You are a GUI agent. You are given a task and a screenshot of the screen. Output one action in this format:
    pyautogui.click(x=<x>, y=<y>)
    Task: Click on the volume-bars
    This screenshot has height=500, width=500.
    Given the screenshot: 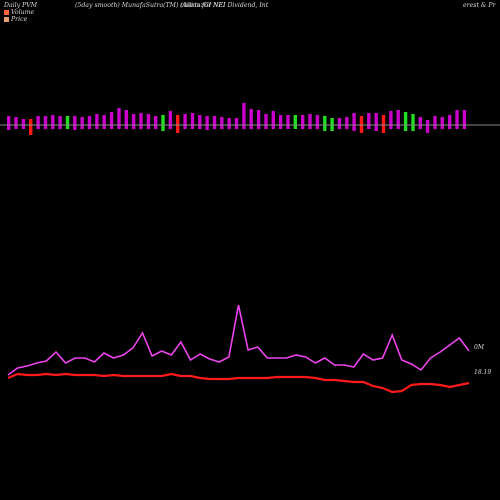 What is the action you would take?
    pyautogui.click(x=237, y=119)
    